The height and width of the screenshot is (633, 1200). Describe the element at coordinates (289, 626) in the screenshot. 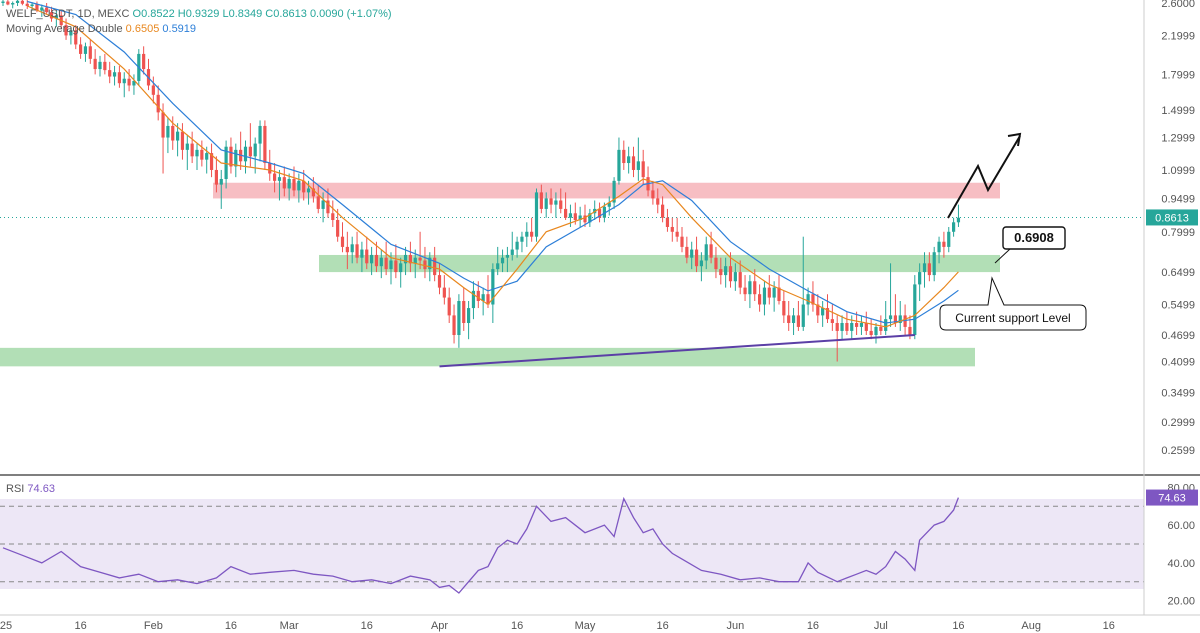

I see `time-tick-label: Mar` at that location.